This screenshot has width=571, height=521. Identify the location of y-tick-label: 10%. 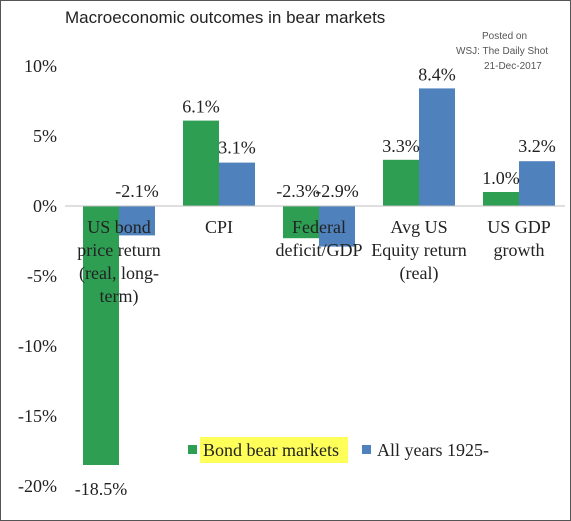
(40, 66).